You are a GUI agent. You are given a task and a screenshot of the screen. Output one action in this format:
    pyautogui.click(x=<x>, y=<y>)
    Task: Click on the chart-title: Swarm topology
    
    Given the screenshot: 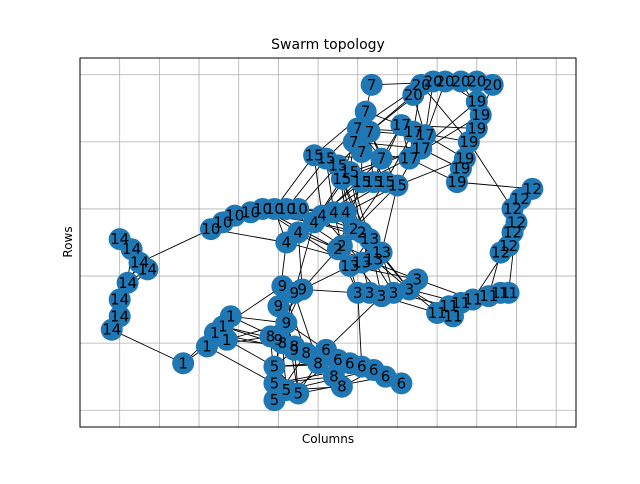 What is the action you would take?
    pyautogui.click(x=328, y=45)
    